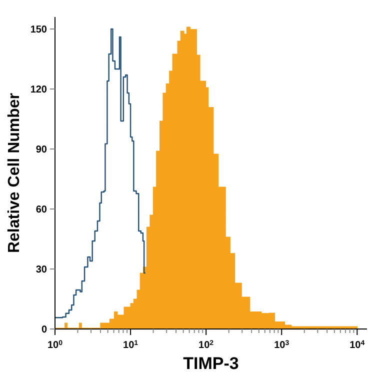  I want to click on y-tick-label: 150, so click(39, 30).